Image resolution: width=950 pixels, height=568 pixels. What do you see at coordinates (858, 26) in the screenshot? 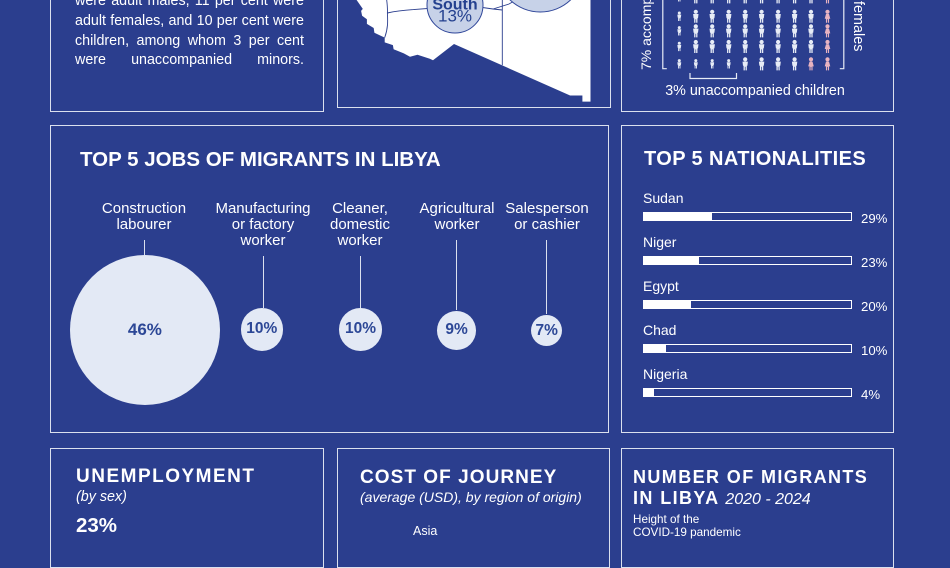
I see `svg-text: females` at bounding box center [858, 26].